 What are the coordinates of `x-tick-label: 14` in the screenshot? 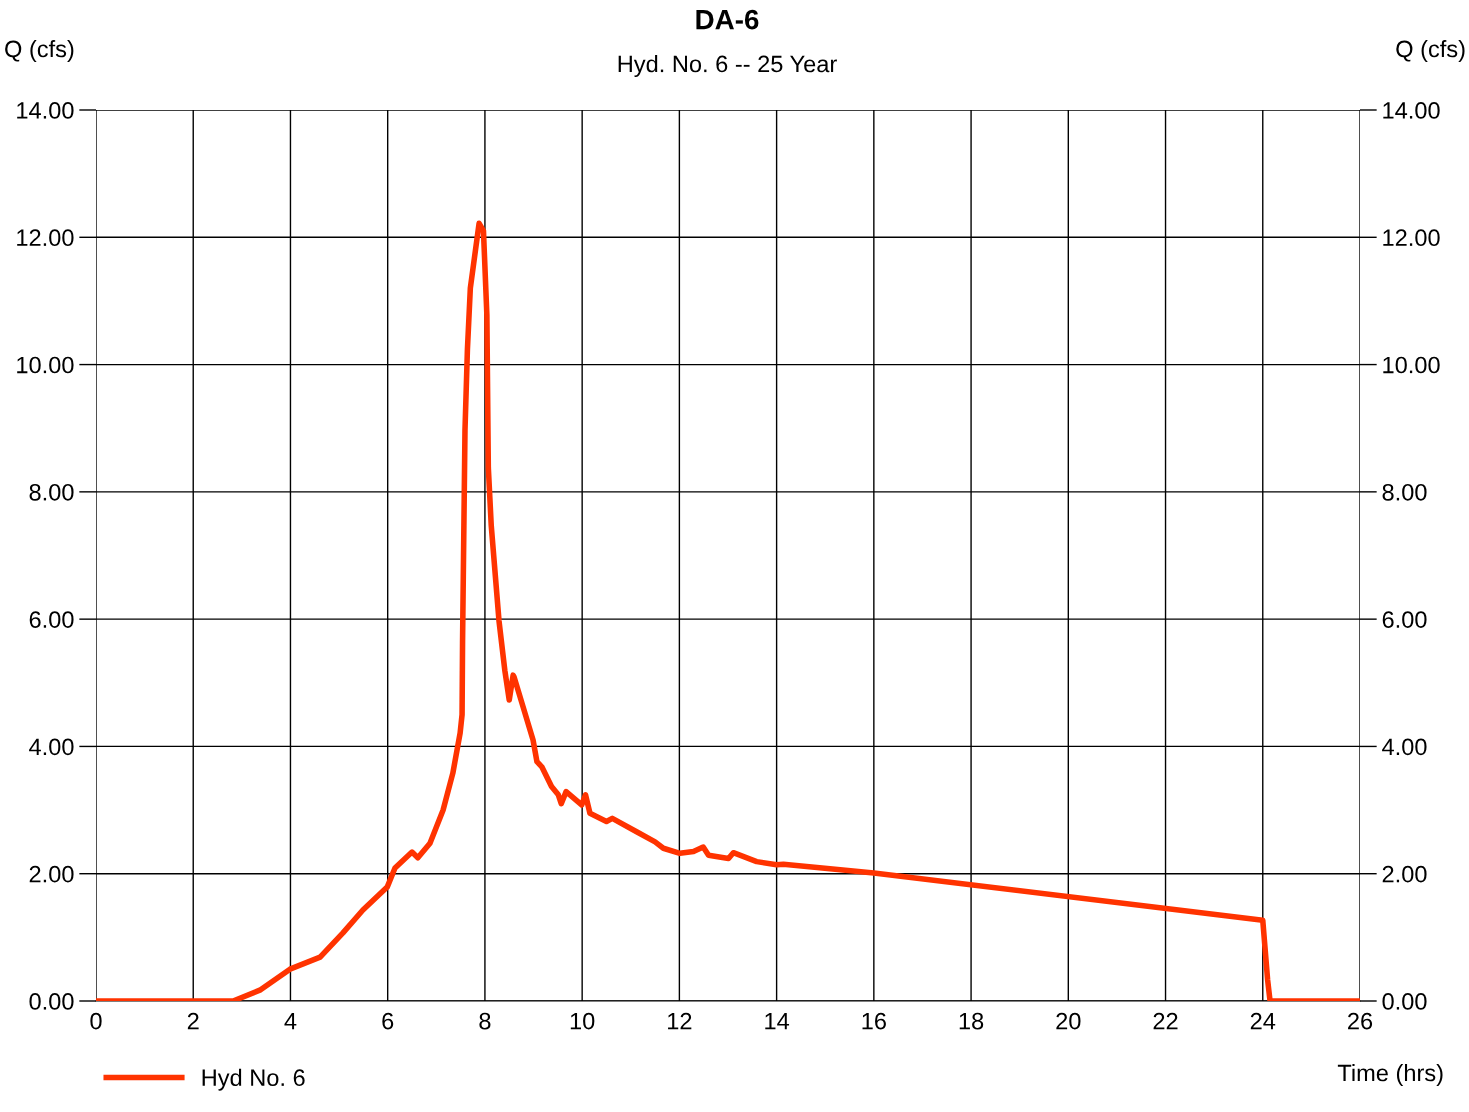 It's located at (777, 1021).